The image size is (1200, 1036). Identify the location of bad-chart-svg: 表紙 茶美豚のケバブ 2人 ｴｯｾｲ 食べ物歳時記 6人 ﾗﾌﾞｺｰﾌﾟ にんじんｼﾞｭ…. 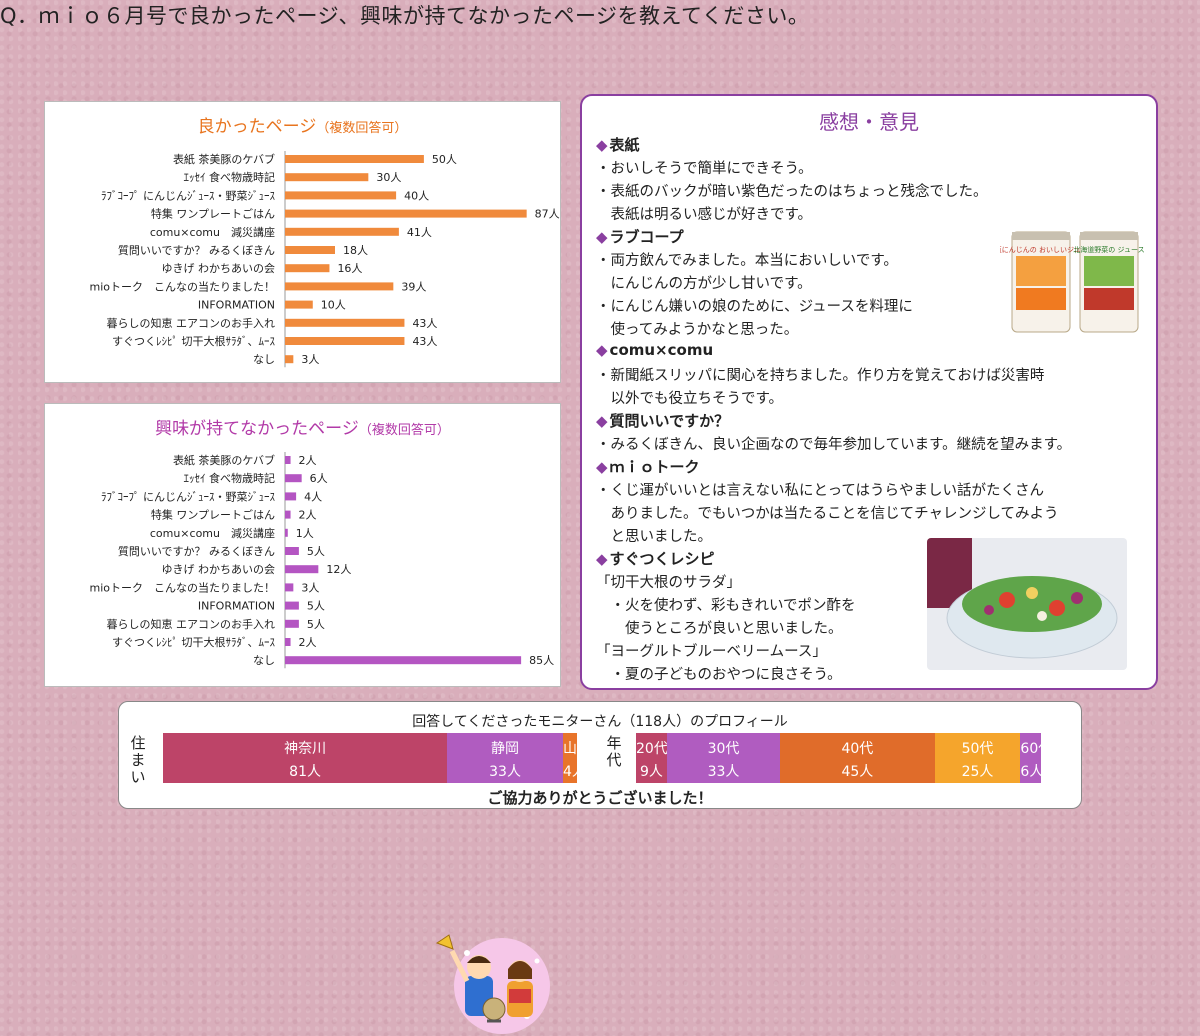
(321, 560).